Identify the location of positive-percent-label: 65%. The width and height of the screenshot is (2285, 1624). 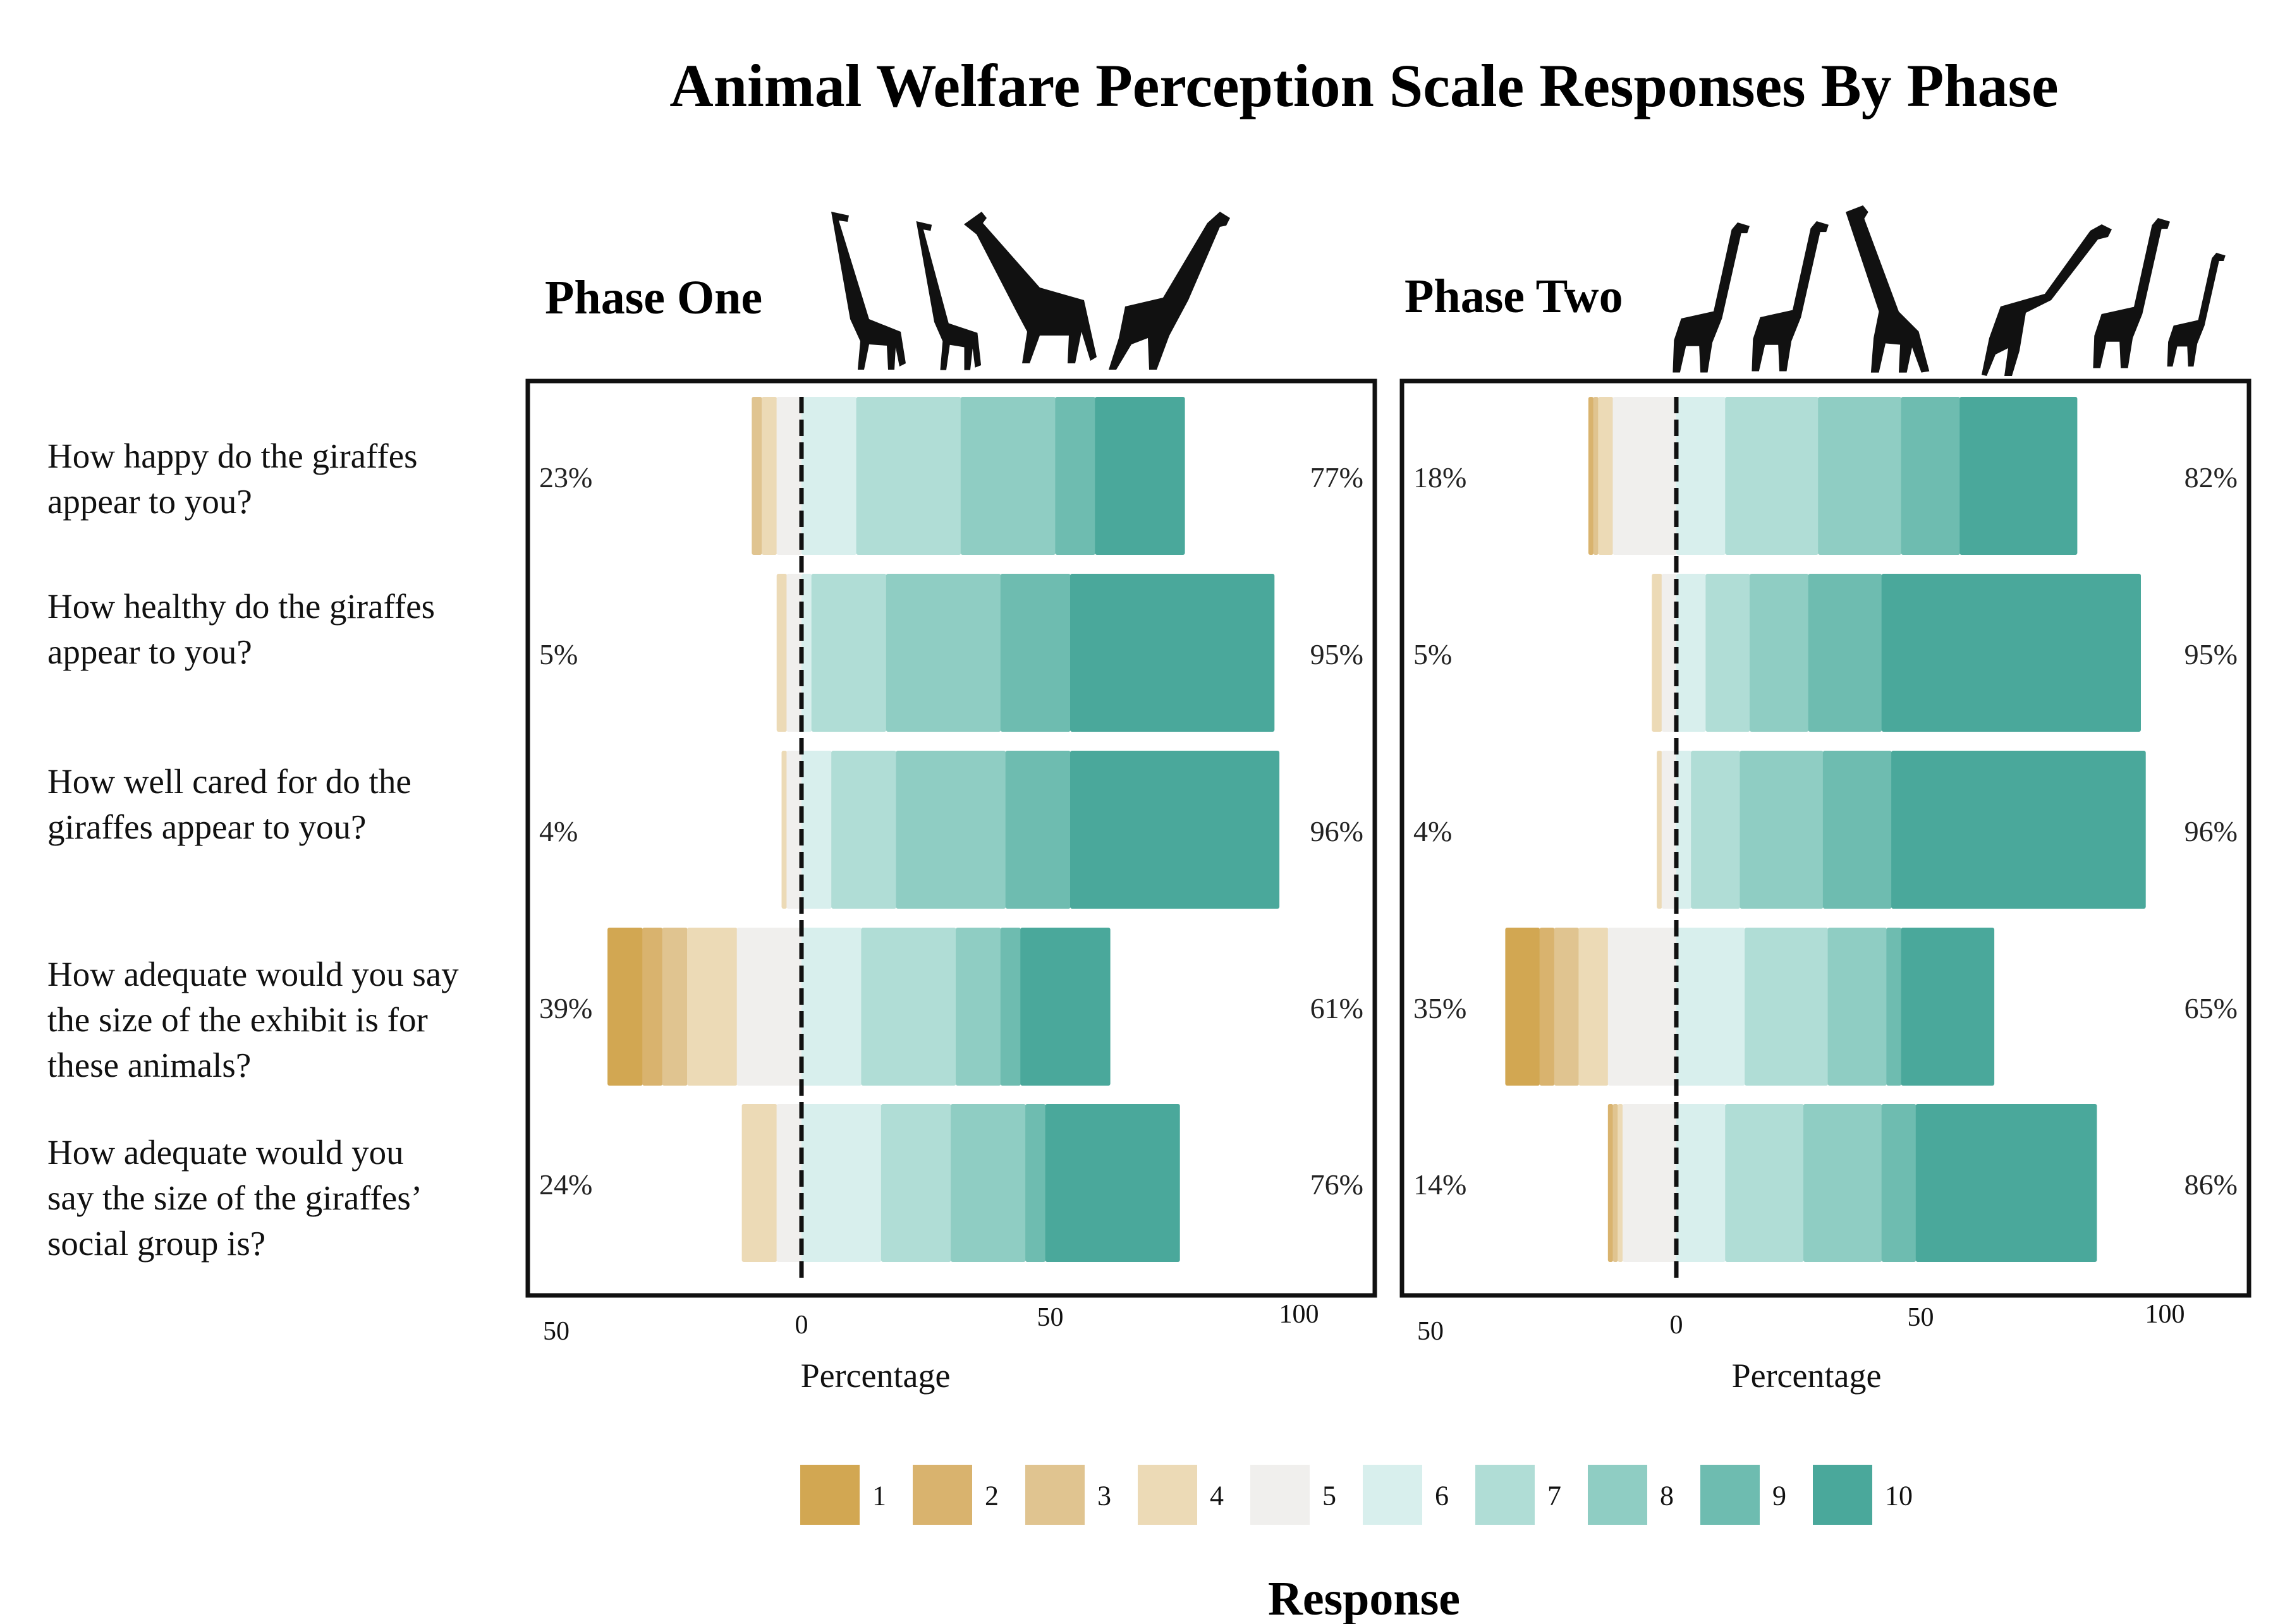
(2211, 1008).